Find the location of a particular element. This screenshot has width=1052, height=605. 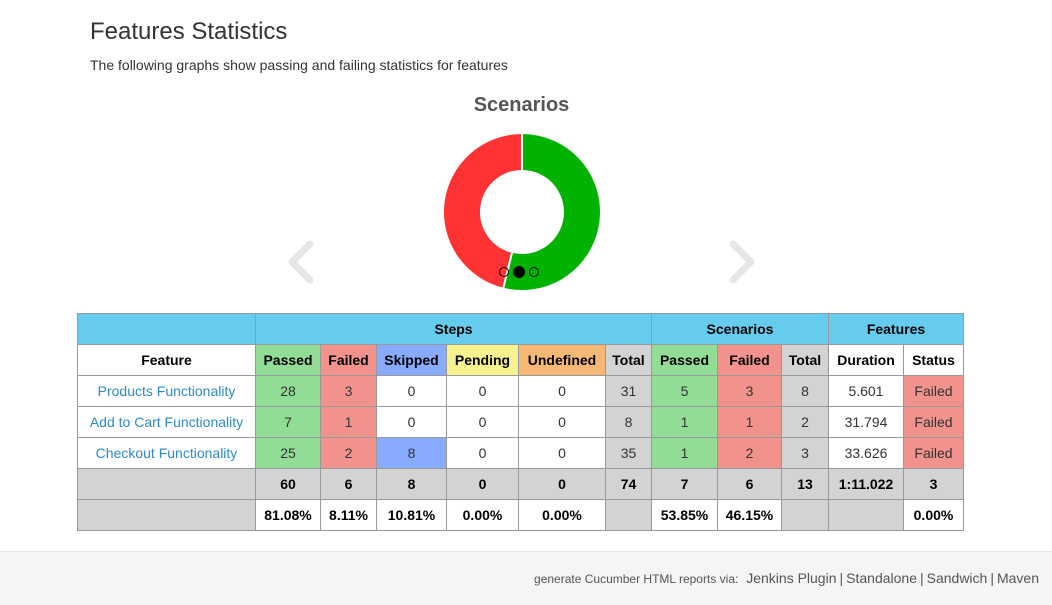

column-header-duration: Duration is located at coordinates (866, 360).